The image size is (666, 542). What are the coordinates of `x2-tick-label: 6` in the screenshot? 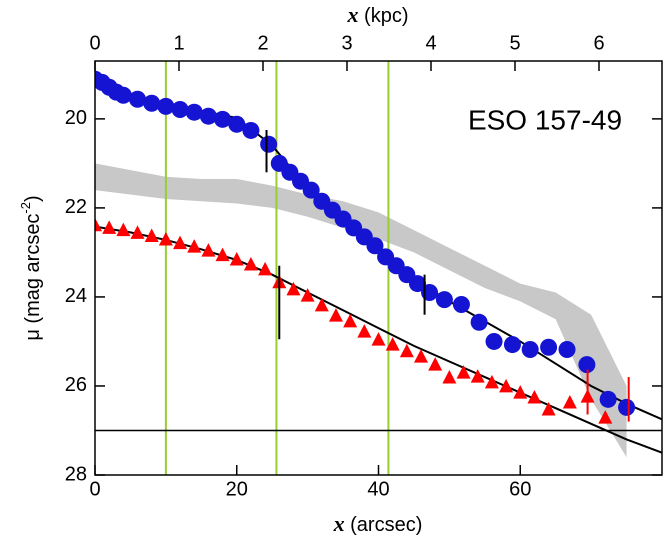 It's located at (598, 43).